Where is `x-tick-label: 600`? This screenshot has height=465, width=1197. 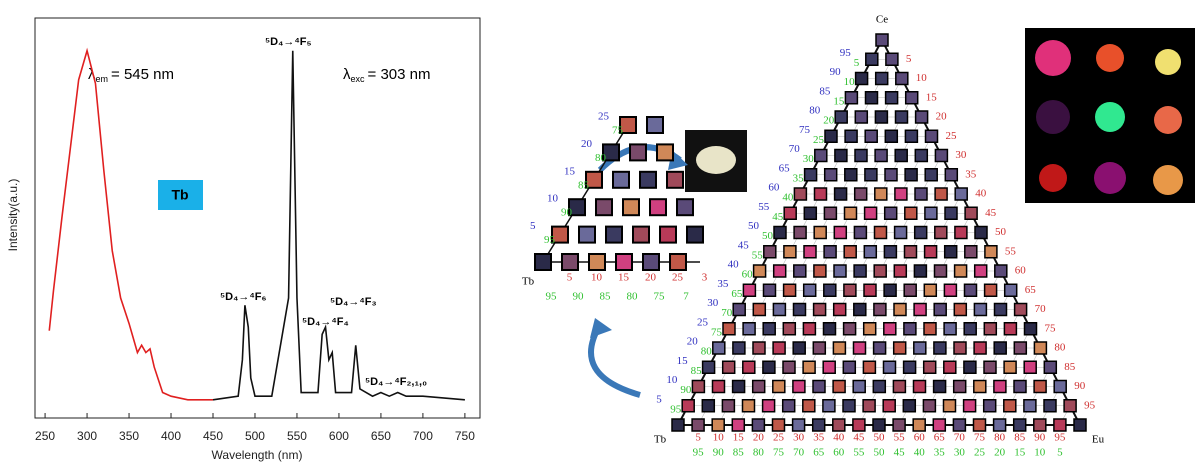
x-tick-label: 600 is located at coordinates (339, 436).